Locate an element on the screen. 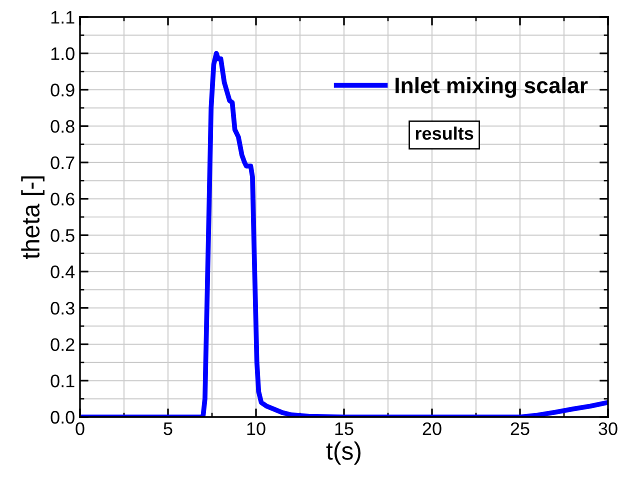 Image resolution: width=626 pixels, height=477 pixels. x-axis-title: t(s) is located at coordinates (343, 453).